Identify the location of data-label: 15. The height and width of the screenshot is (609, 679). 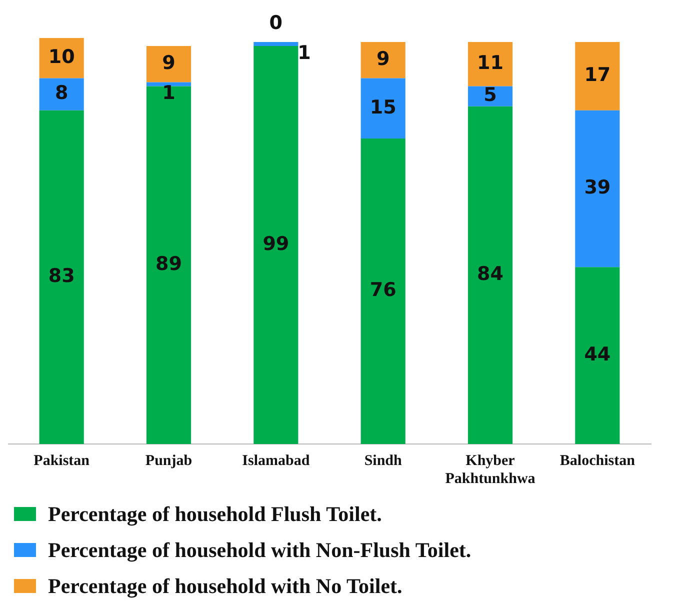
(383, 107).